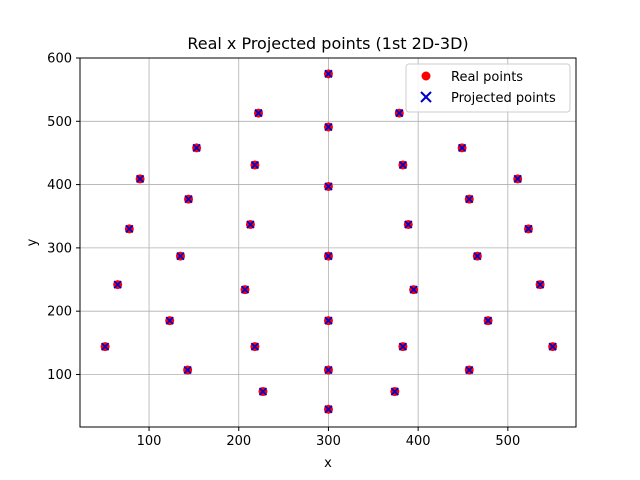 This screenshot has height=480, width=640. Describe the element at coordinates (59, 248) in the screenshot. I see `y-tick-label: 300` at that location.